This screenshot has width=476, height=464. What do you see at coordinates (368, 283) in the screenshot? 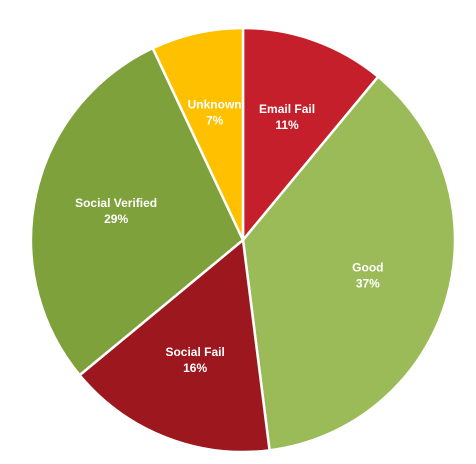
I see `slice-value-label: 37%` at bounding box center [368, 283].